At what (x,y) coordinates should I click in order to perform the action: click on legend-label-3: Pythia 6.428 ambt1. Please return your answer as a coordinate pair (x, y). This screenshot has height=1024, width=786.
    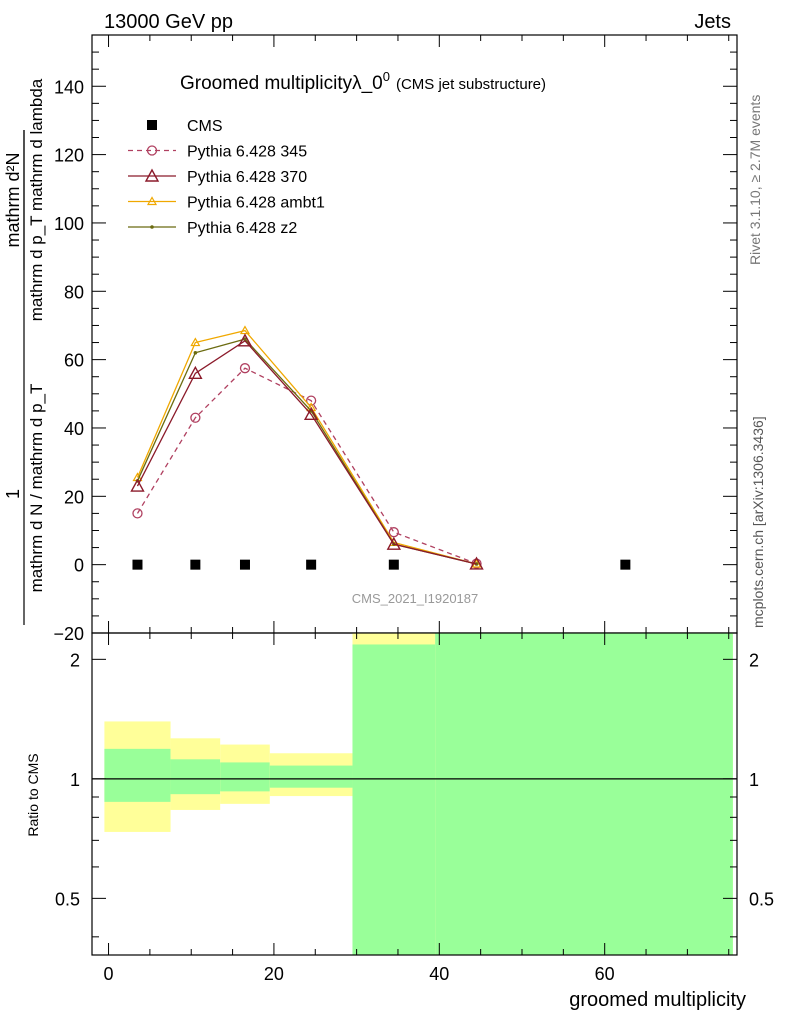
    Looking at the image, I should click on (256, 203).